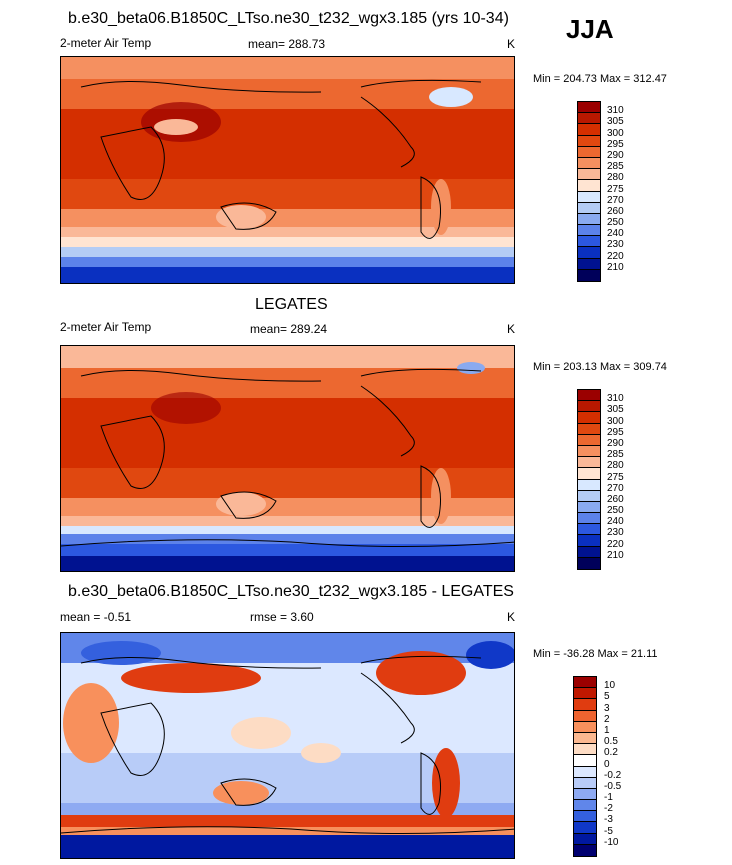  I want to click on colorbar-label: 1, so click(607, 730).